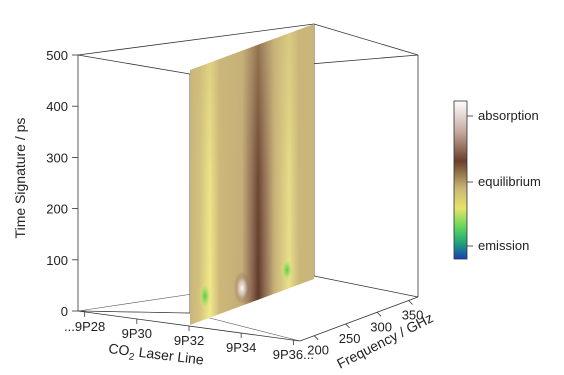  Describe the element at coordinates (84, 326) in the screenshot. I see `x-tick-label: ...9P28` at that location.